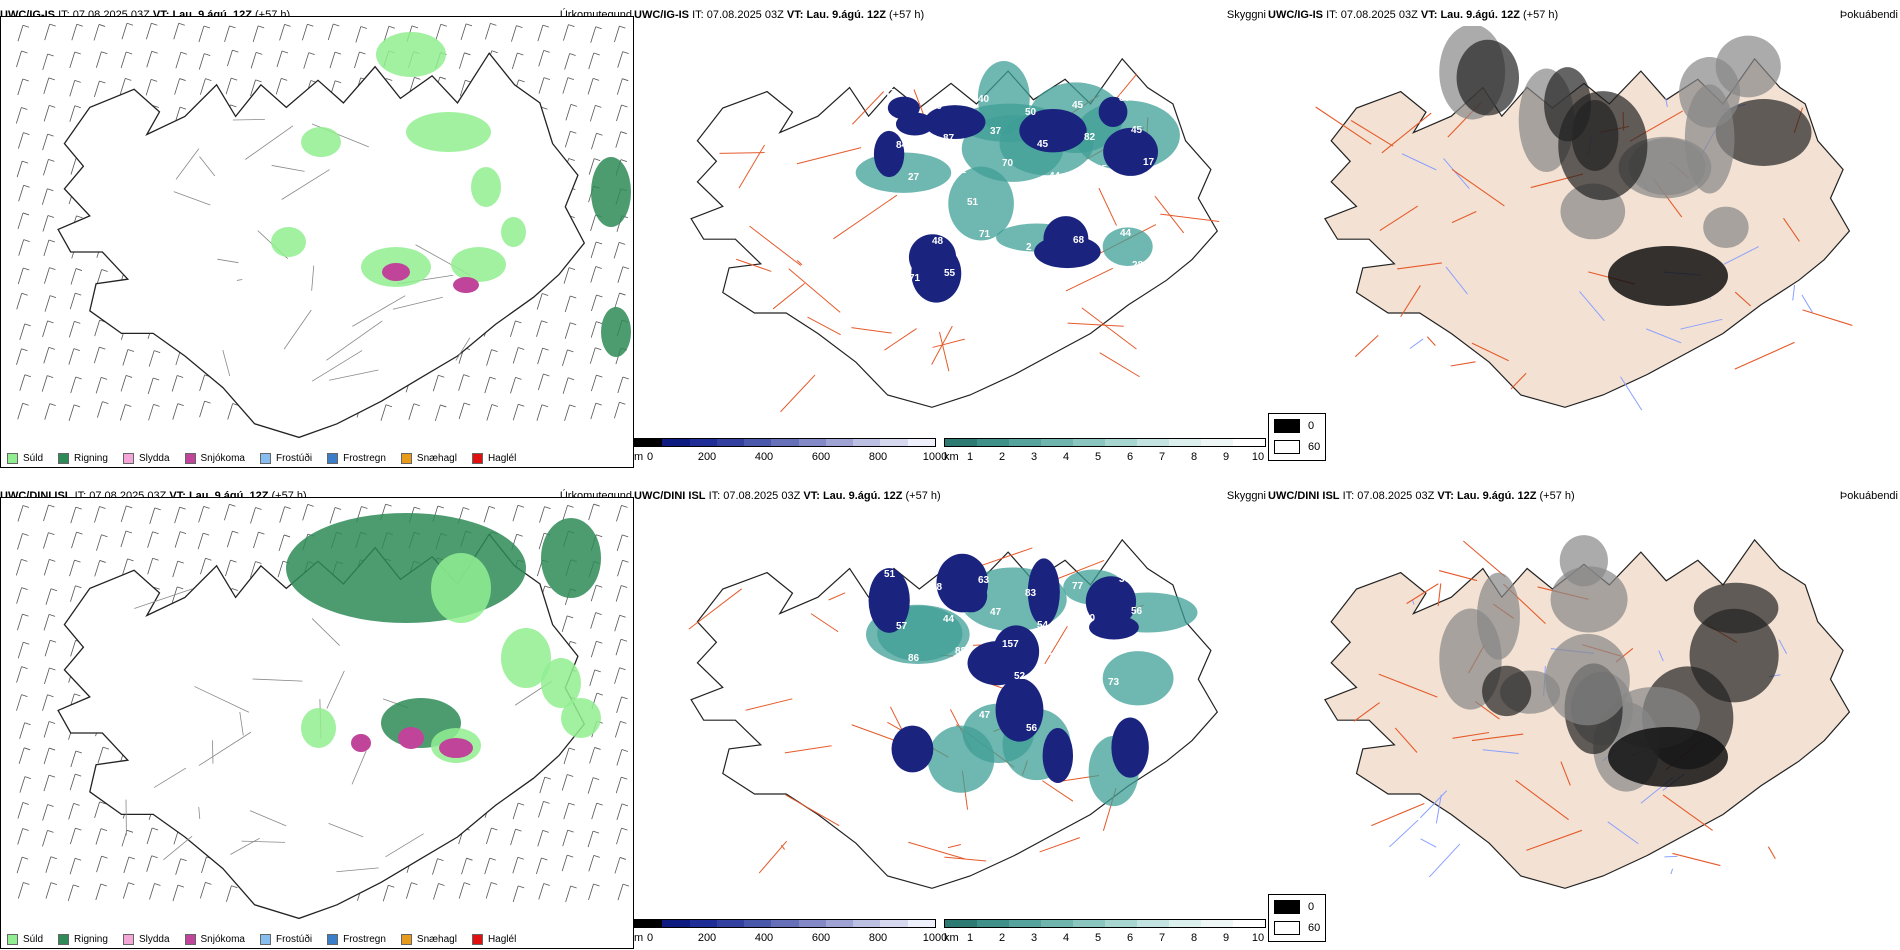  I want to click on fog-title: Þokuábendi, so click(1868, 496).